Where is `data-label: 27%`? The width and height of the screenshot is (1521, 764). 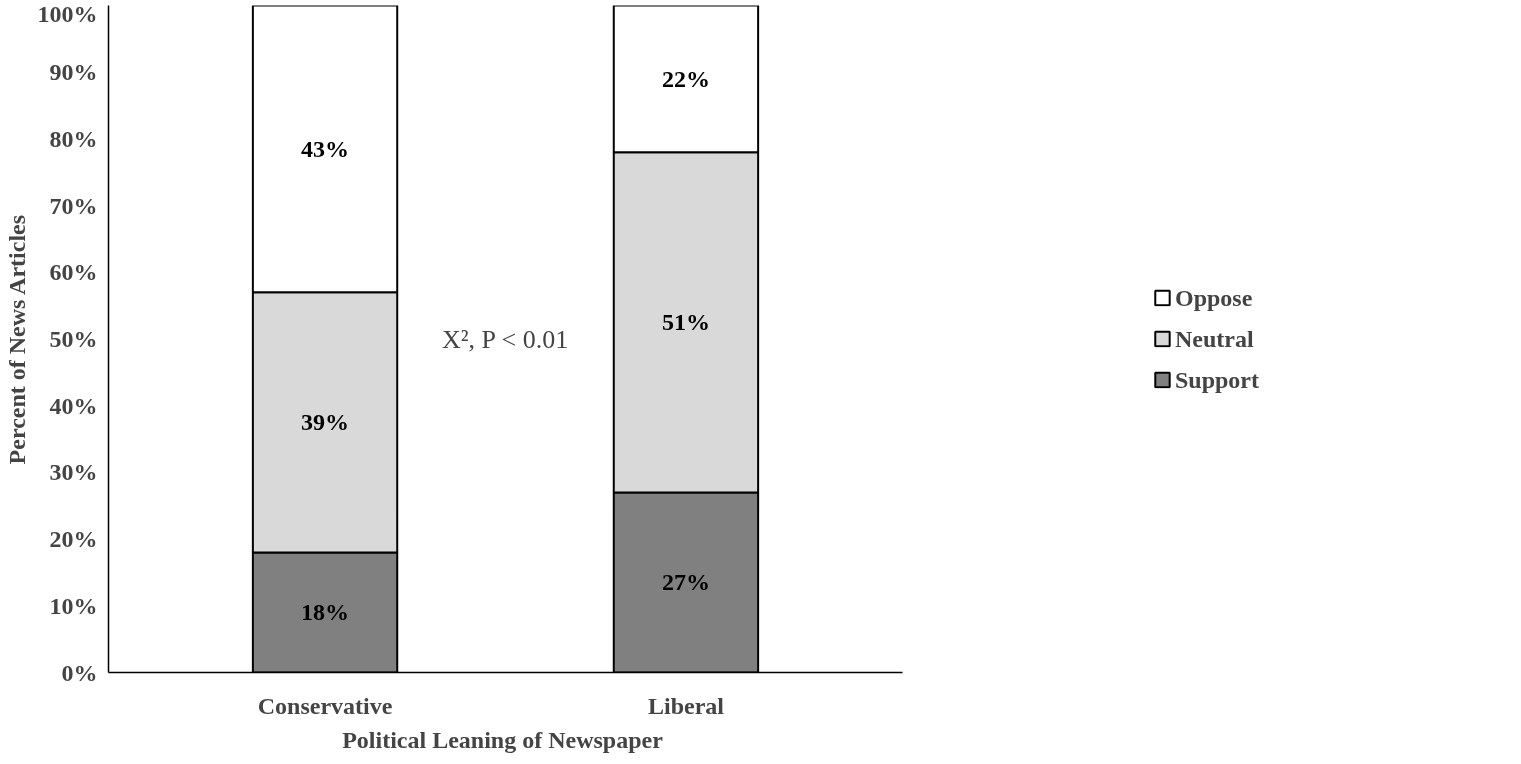
data-label: 27% is located at coordinates (685, 582).